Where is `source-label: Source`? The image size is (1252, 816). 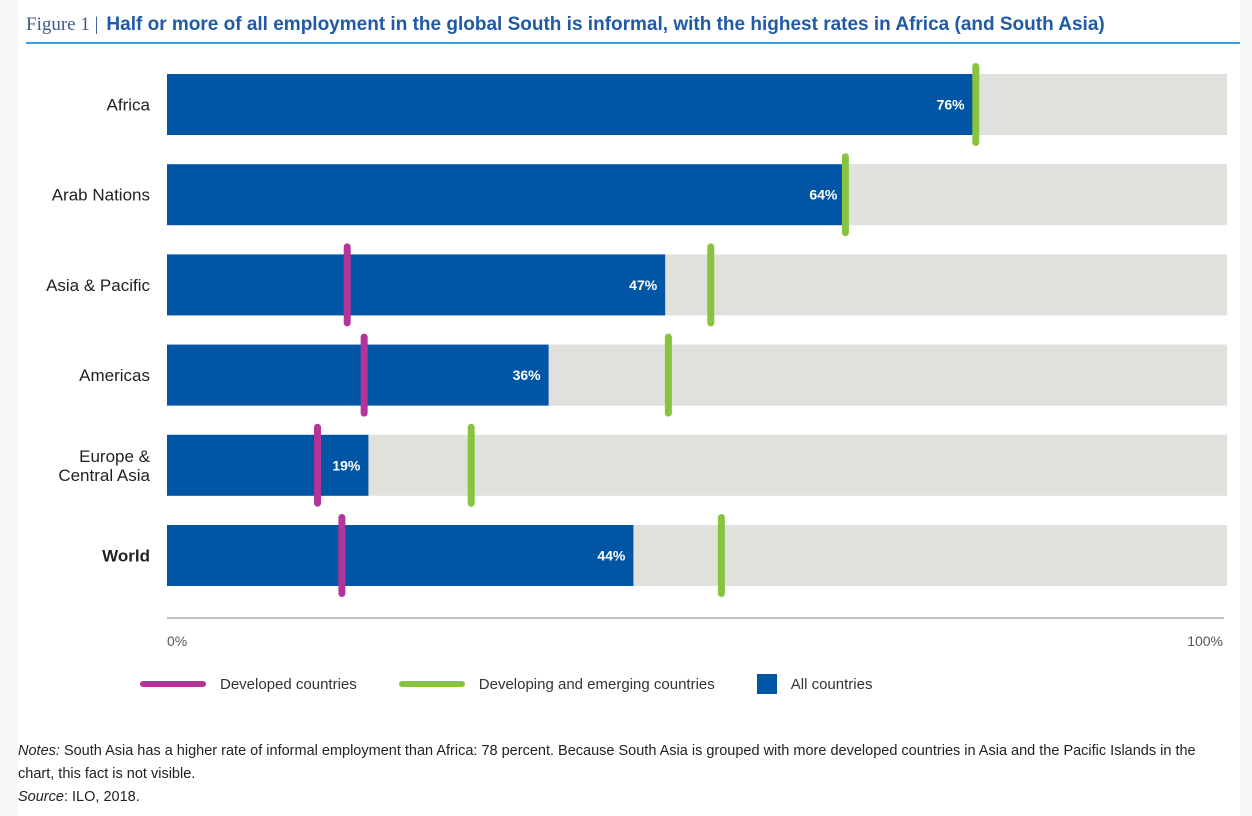 source-label: Source is located at coordinates (41, 797).